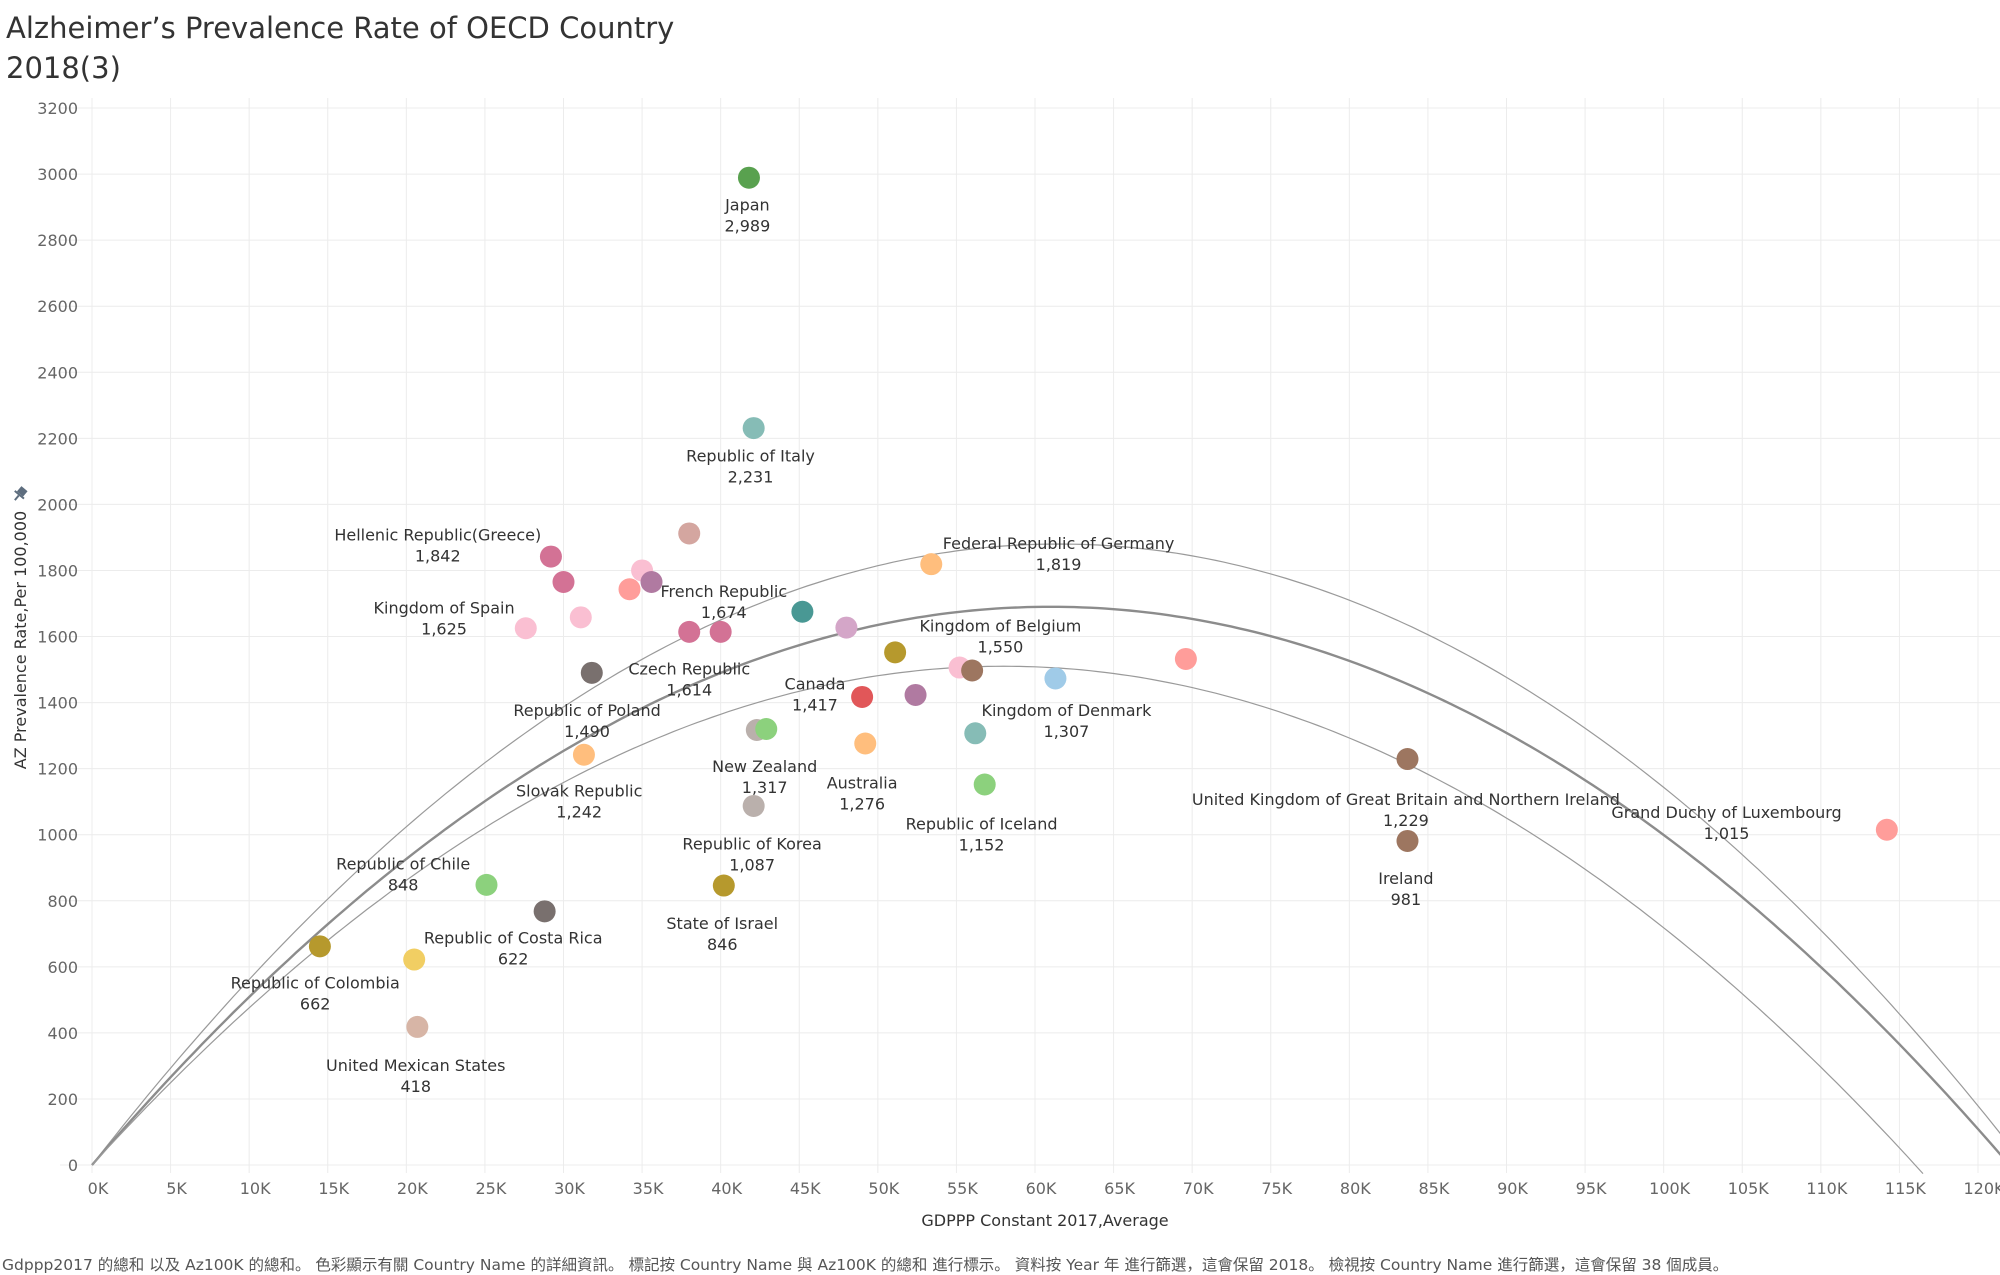  I want to click on x-tick-label: 30K, so click(569, 1188).